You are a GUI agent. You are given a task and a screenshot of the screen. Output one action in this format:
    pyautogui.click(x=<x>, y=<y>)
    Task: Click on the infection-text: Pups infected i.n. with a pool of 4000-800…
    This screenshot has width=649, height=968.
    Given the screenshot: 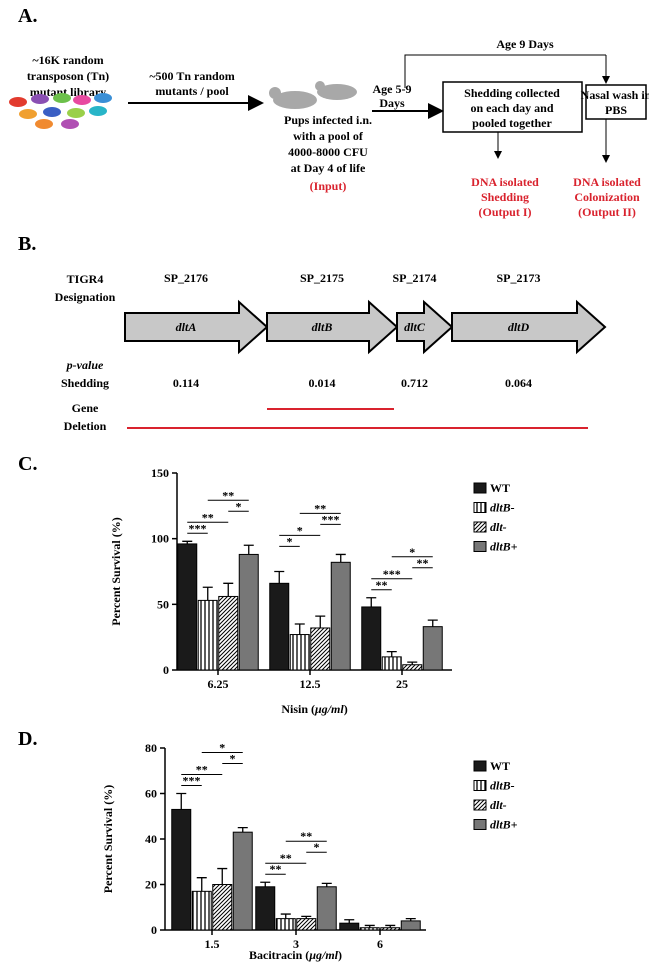 What is the action you would take?
    pyautogui.click(x=328, y=144)
    